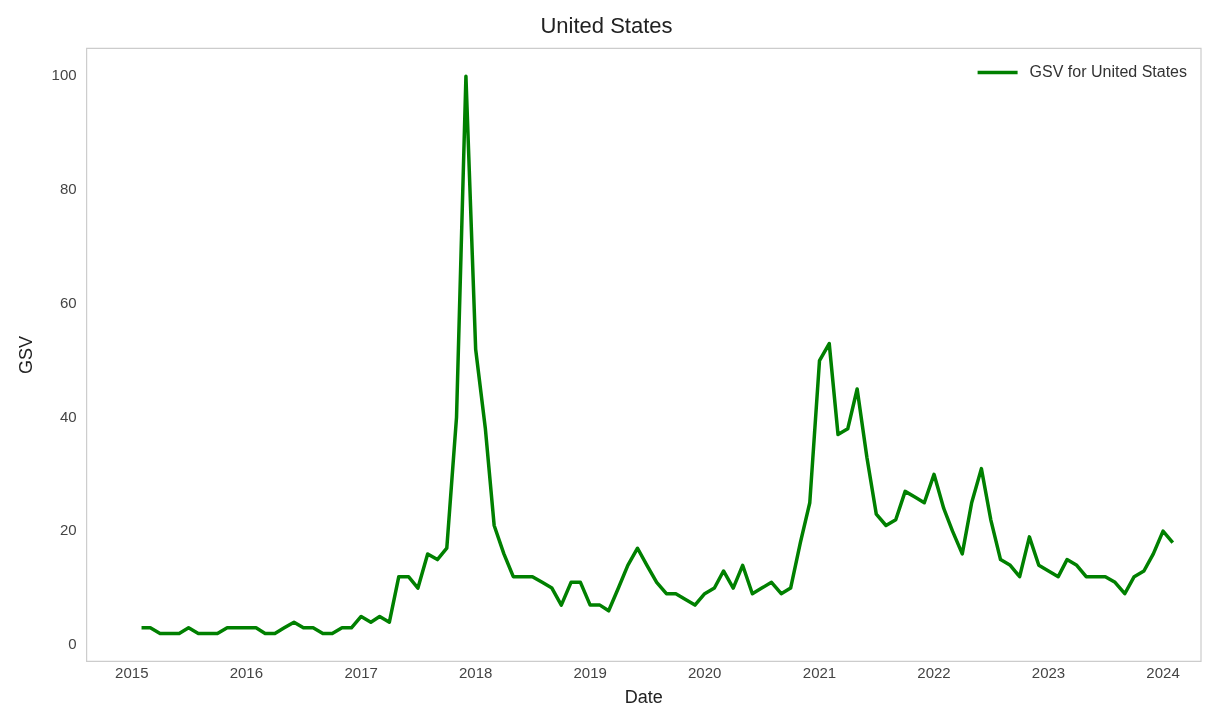  I want to click on x-tick-label: 2016, so click(246, 672).